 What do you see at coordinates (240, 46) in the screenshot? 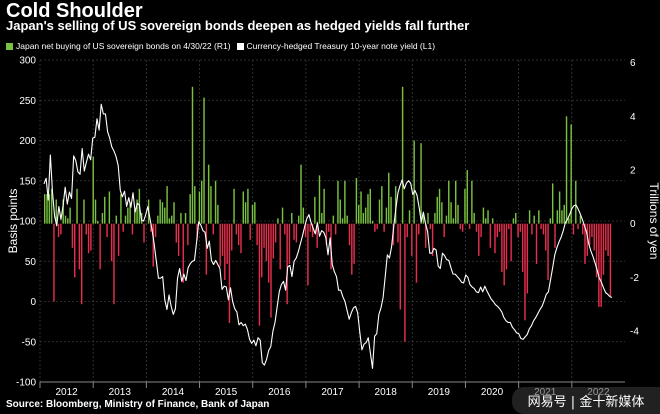
I see `legend-swatch-white` at bounding box center [240, 46].